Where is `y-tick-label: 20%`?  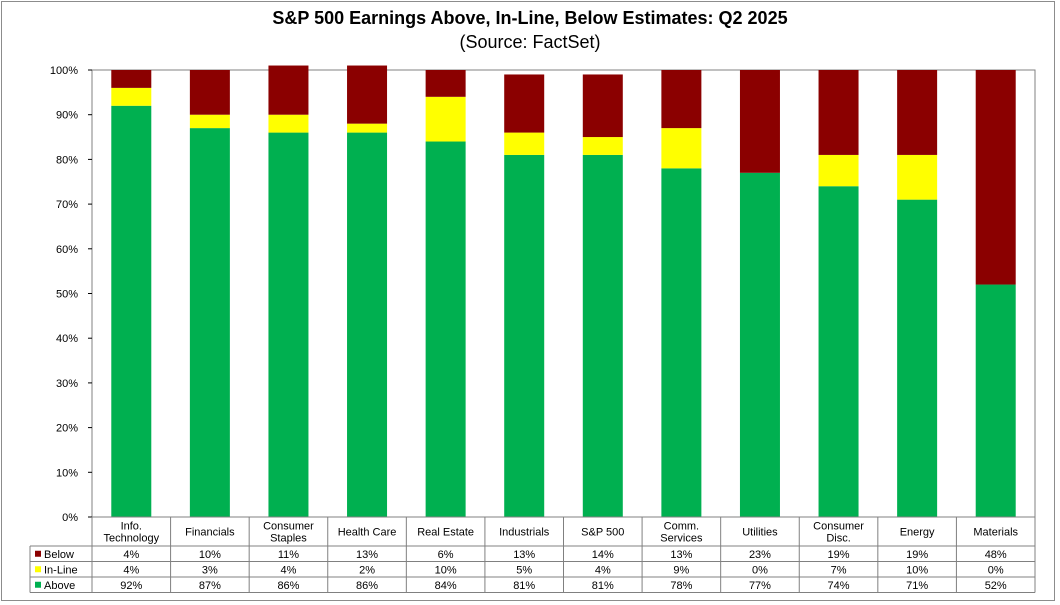 y-tick-label: 20% is located at coordinates (67, 429).